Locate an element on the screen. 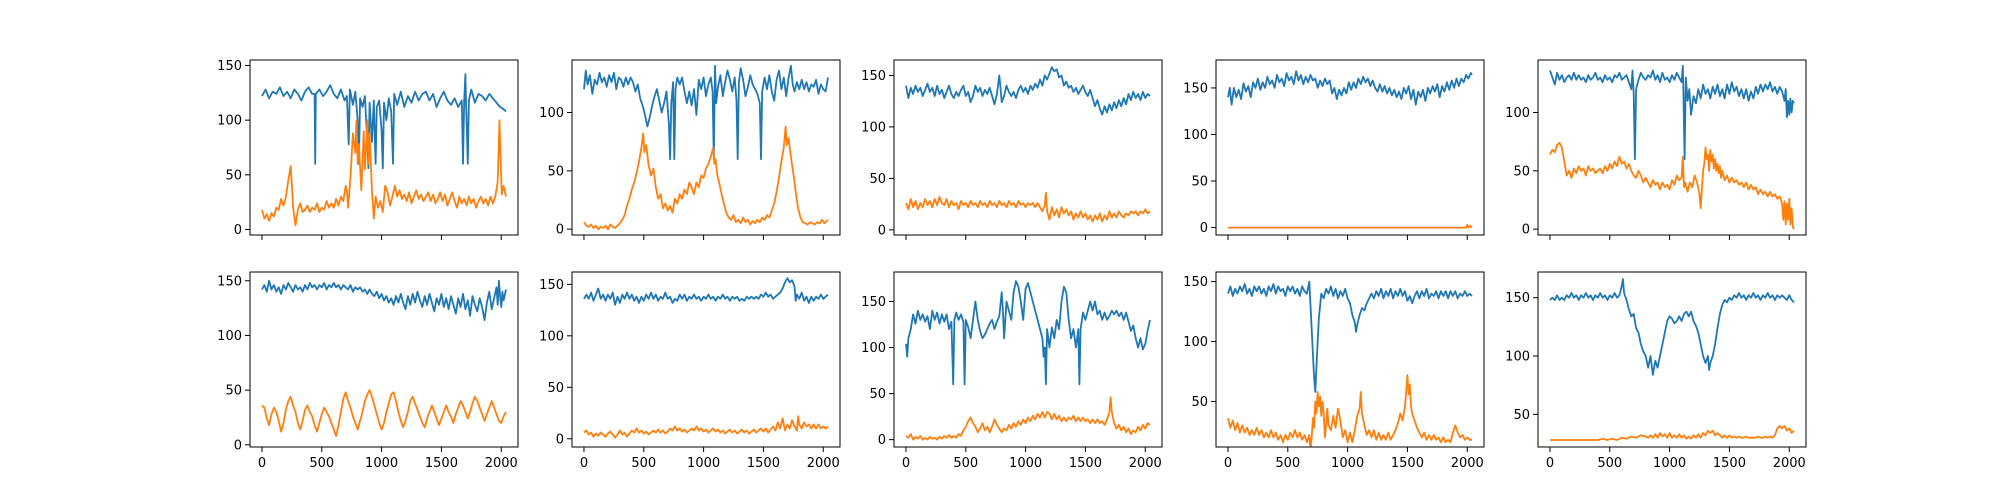 This screenshot has height=500, width=2000. subplot-3: 0 50 100 150 is located at coordinates (1012, 149).